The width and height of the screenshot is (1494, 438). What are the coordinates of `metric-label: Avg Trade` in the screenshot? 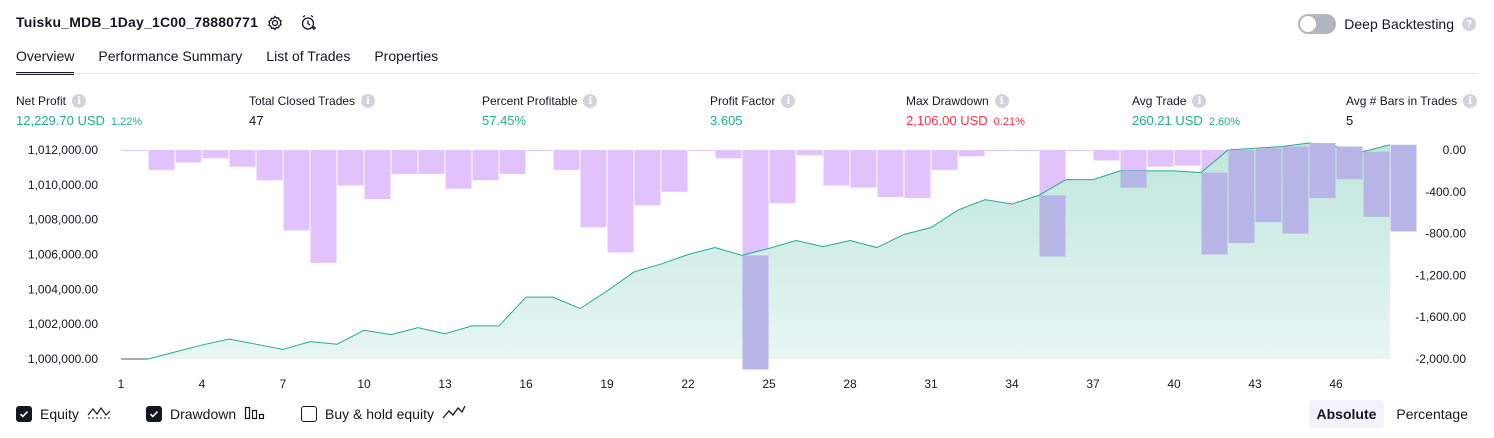 It's located at (1159, 101).